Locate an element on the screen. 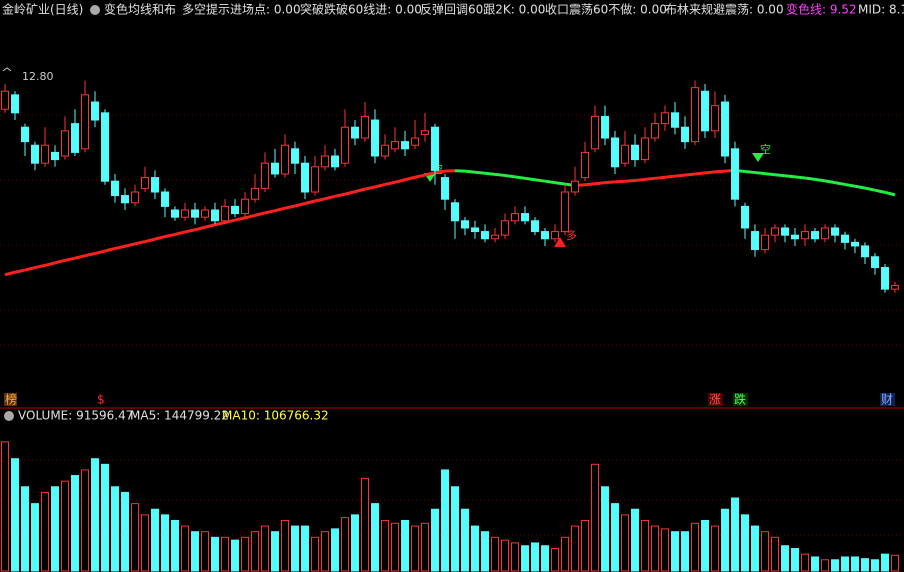 This screenshot has width=904, height=572. marker: 涨 is located at coordinates (715, 399).